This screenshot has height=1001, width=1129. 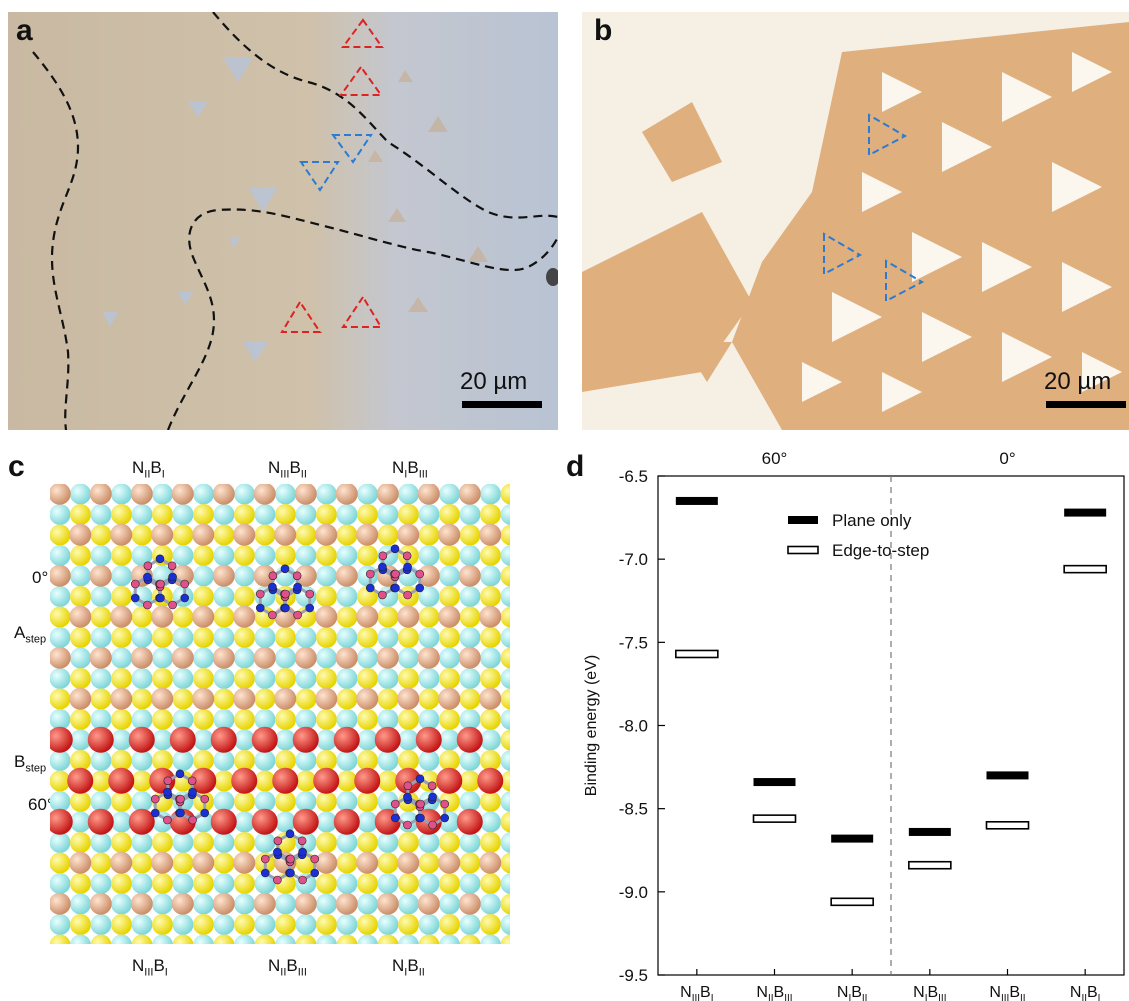 I want to click on panel-c-top-label-3: NIBIII, so click(x=410, y=469).